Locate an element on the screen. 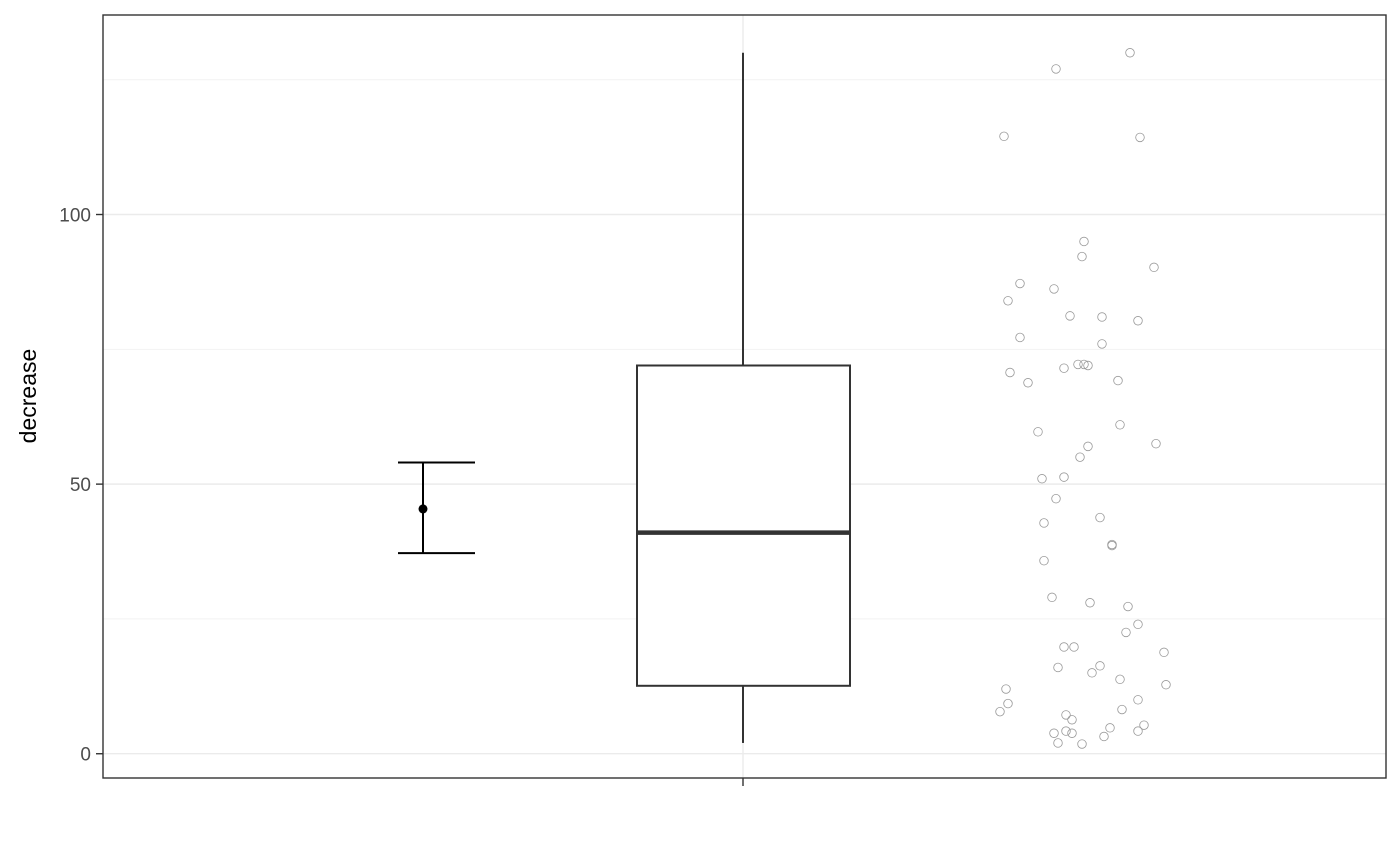 The image size is (1400, 866). y-tick-label: 100 is located at coordinates (75, 216).